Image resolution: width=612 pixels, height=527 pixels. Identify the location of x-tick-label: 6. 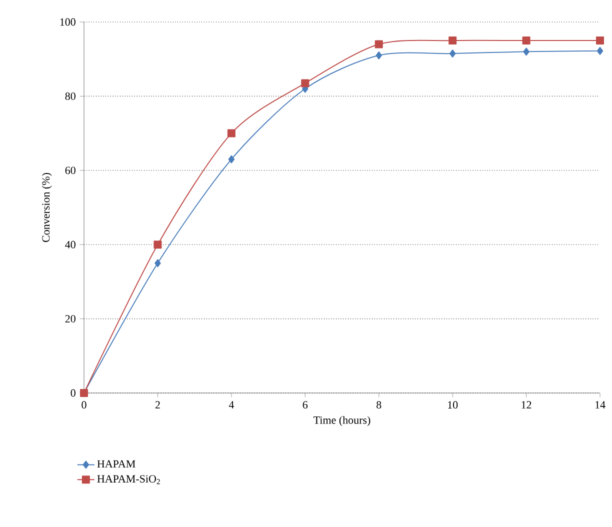
(305, 405).